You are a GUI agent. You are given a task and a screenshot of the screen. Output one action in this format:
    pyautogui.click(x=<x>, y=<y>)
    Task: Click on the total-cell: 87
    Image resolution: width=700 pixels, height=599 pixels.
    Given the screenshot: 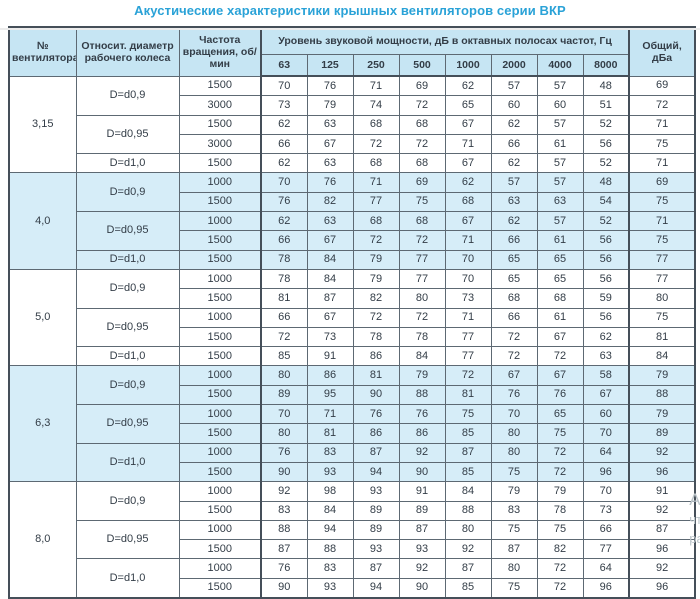 What is the action you would take?
    pyautogui.click(x=662, y=530)
    